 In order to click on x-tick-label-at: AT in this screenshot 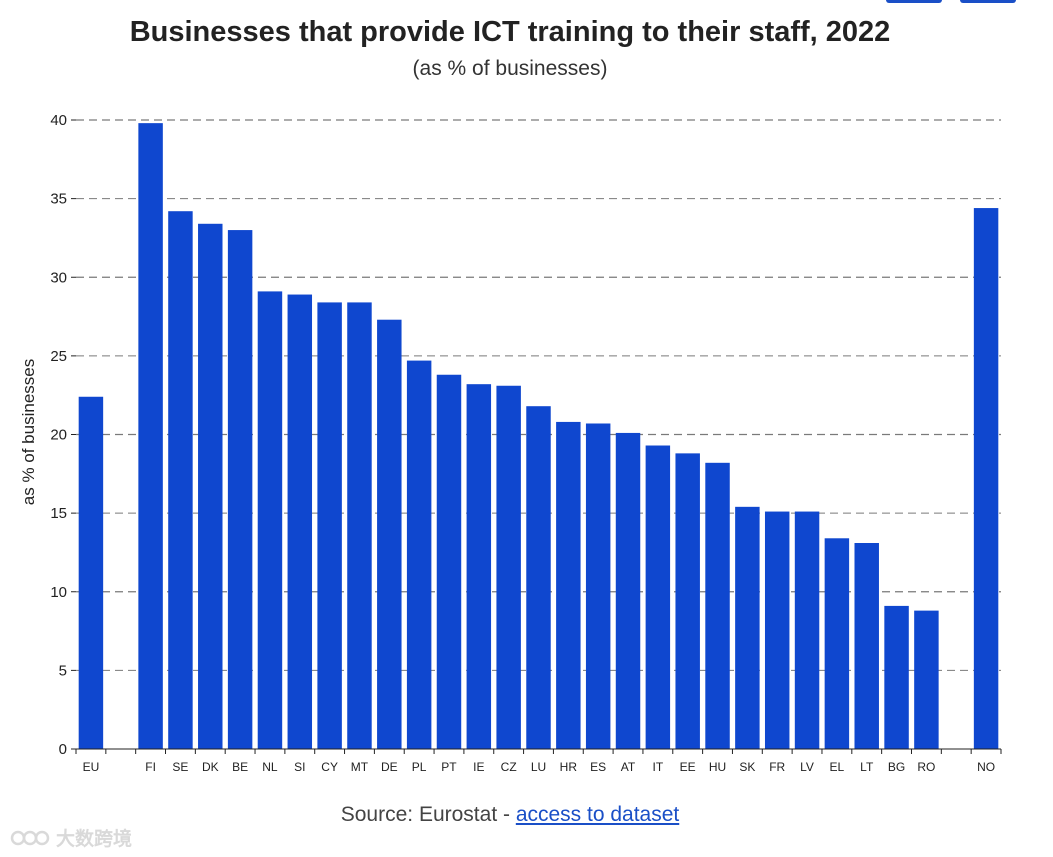, I will do `click(628, 767)`.